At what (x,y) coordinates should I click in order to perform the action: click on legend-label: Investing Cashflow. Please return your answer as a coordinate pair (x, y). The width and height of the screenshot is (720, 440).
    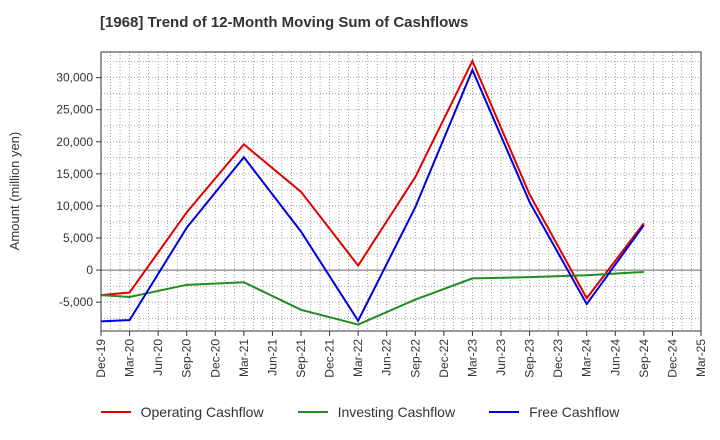
    Looking at the image, I should click on (396, 412).